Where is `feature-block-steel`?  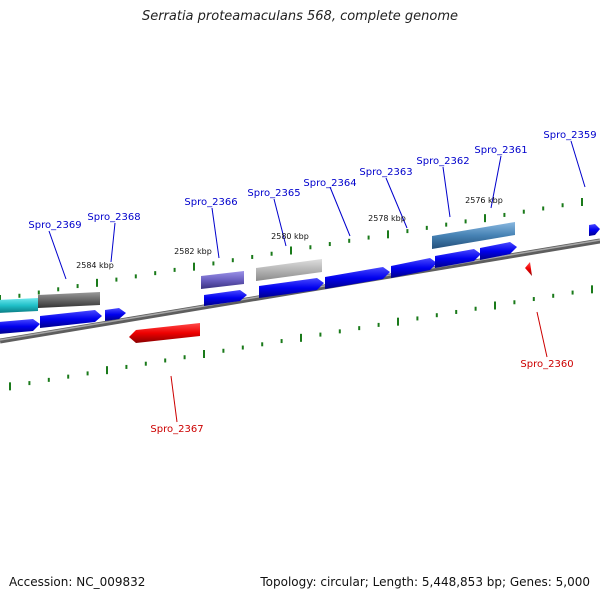 feature-block-steel is located at coordinates (473, 235).